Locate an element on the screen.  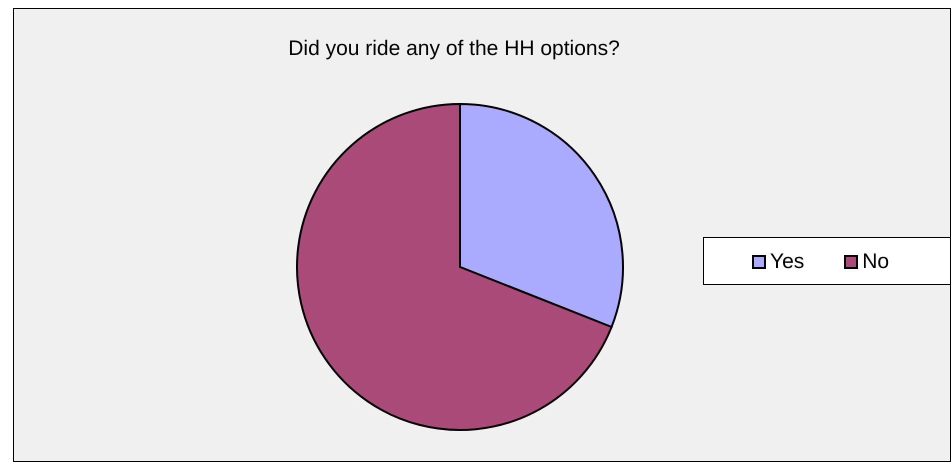
legend-label: Yes is located at coordinates (786, 262).